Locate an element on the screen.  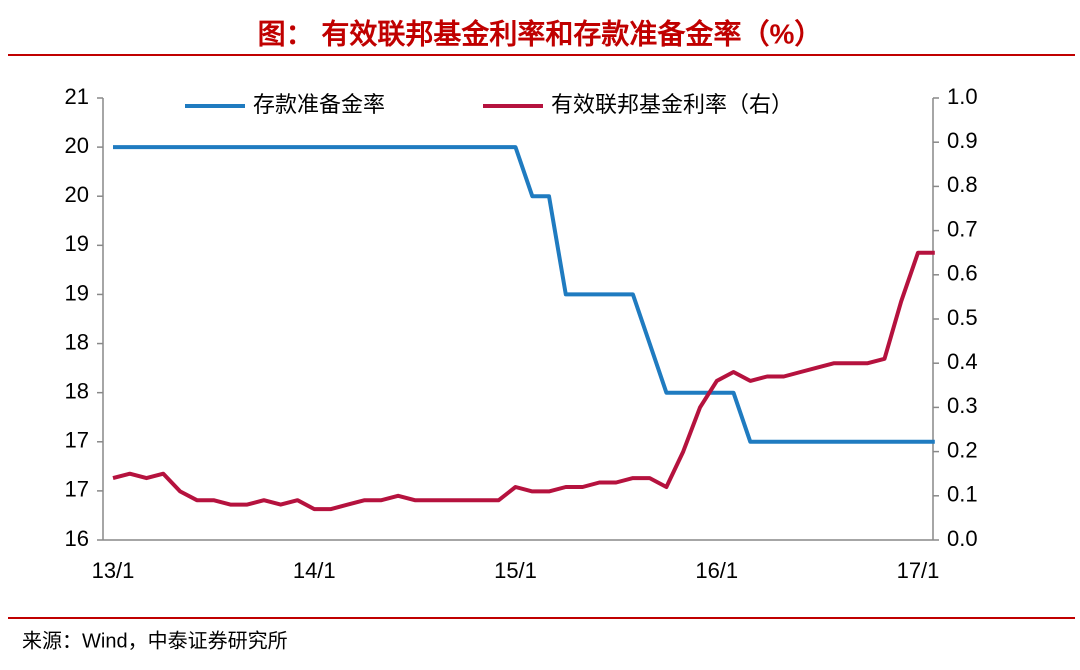
y2-tick-label: 0.3 is located at coordinates (962, 405).